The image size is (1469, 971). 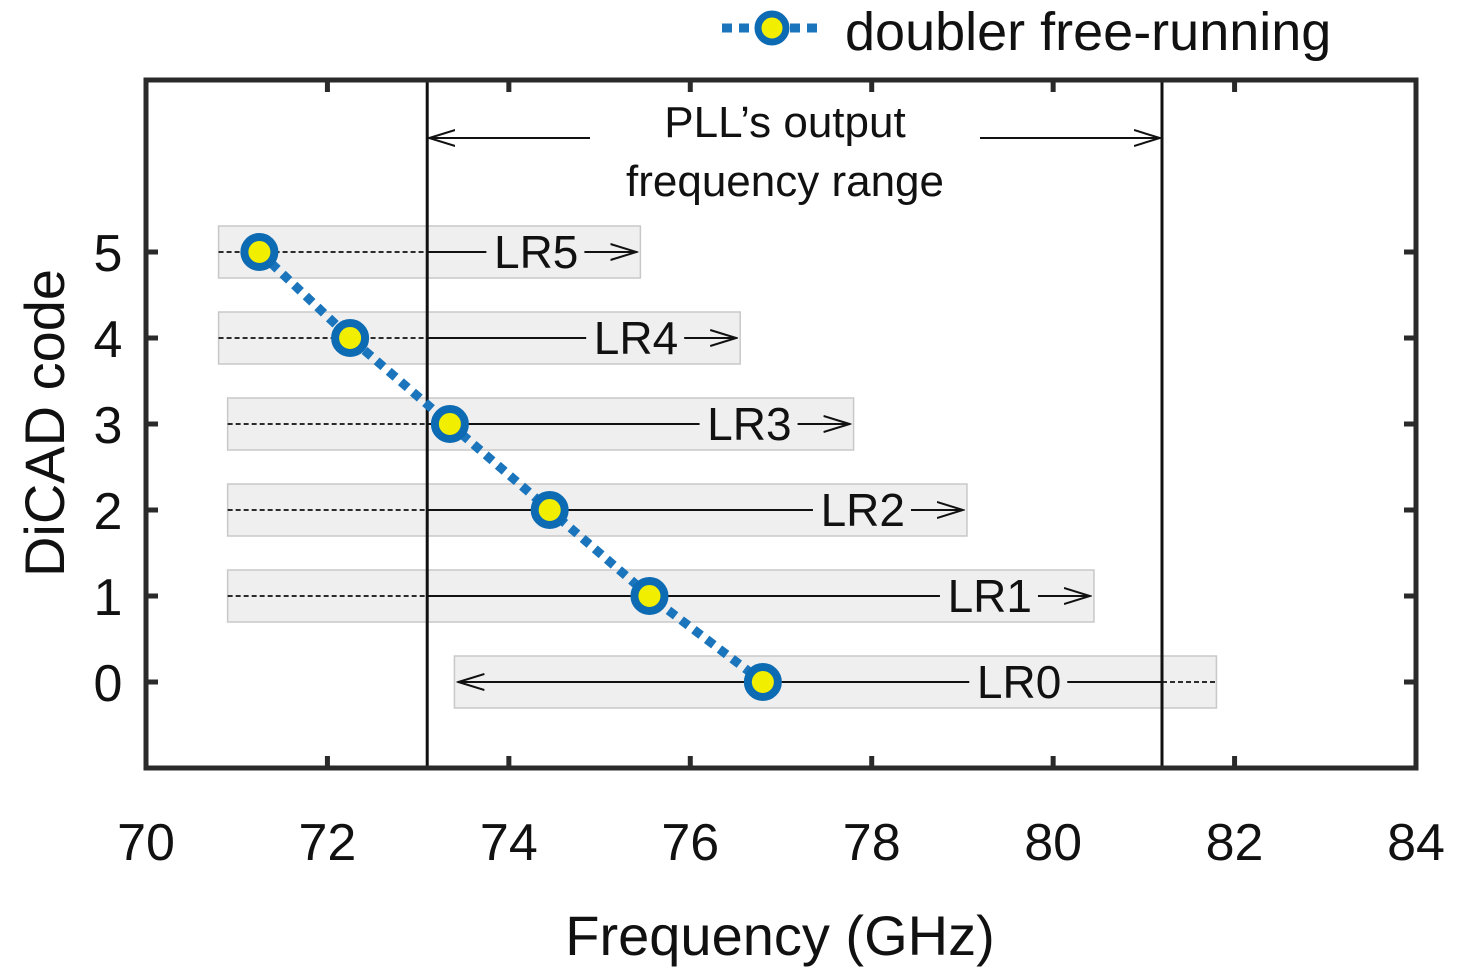 I want to click on lock-range-label-bg-lr1, so click(x=988, y=596).